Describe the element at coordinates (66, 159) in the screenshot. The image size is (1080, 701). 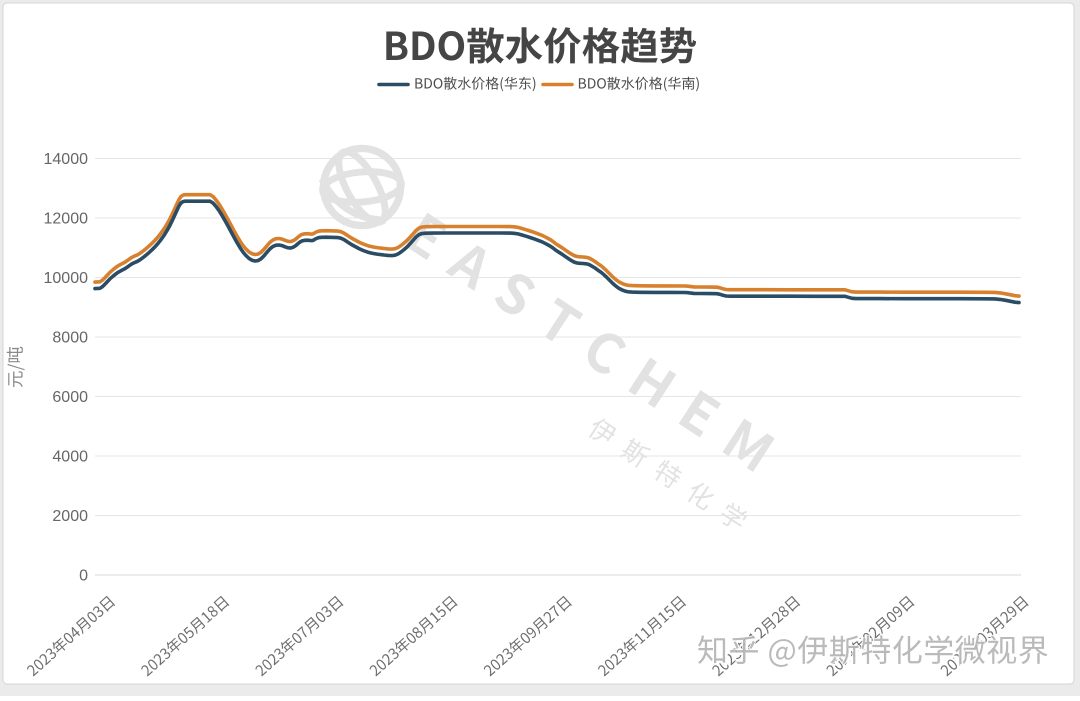
I see `svg-text: 14000` at that location.